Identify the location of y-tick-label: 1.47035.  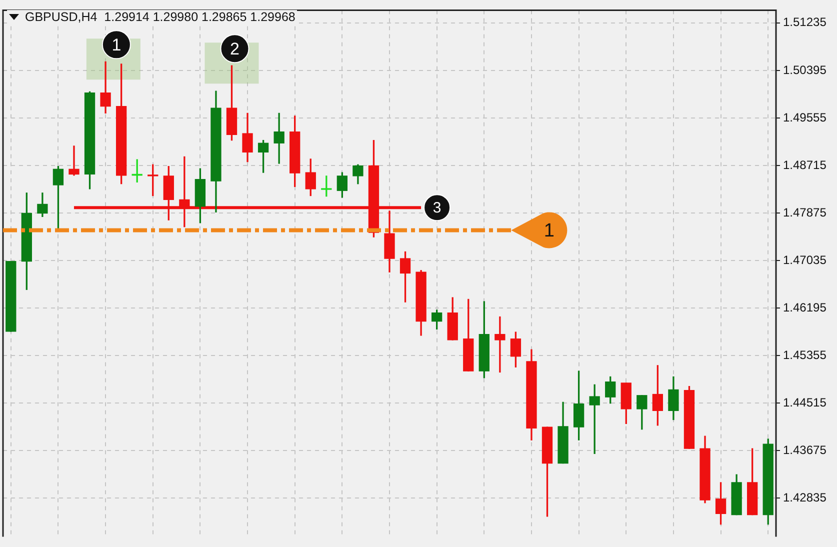
(805, 259).